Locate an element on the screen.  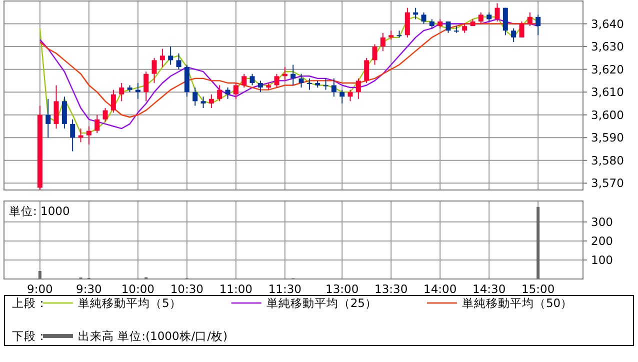
x-tick-label: 9:30 is located at coordinates (89, 289).